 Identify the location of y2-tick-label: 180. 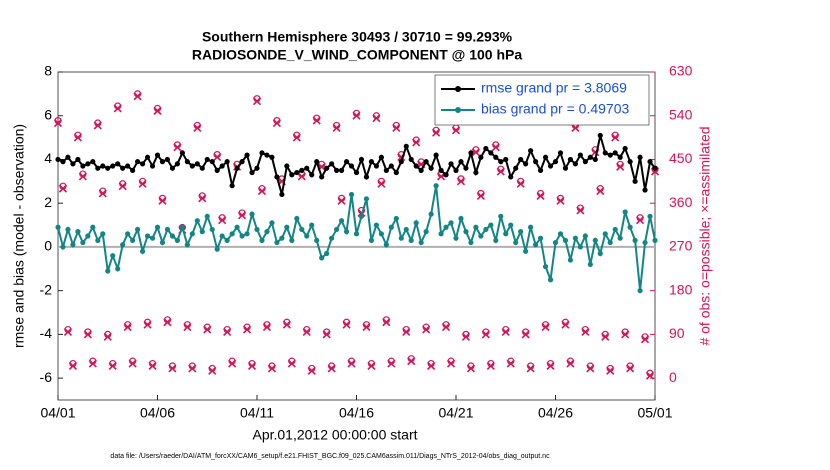
(681, 289).